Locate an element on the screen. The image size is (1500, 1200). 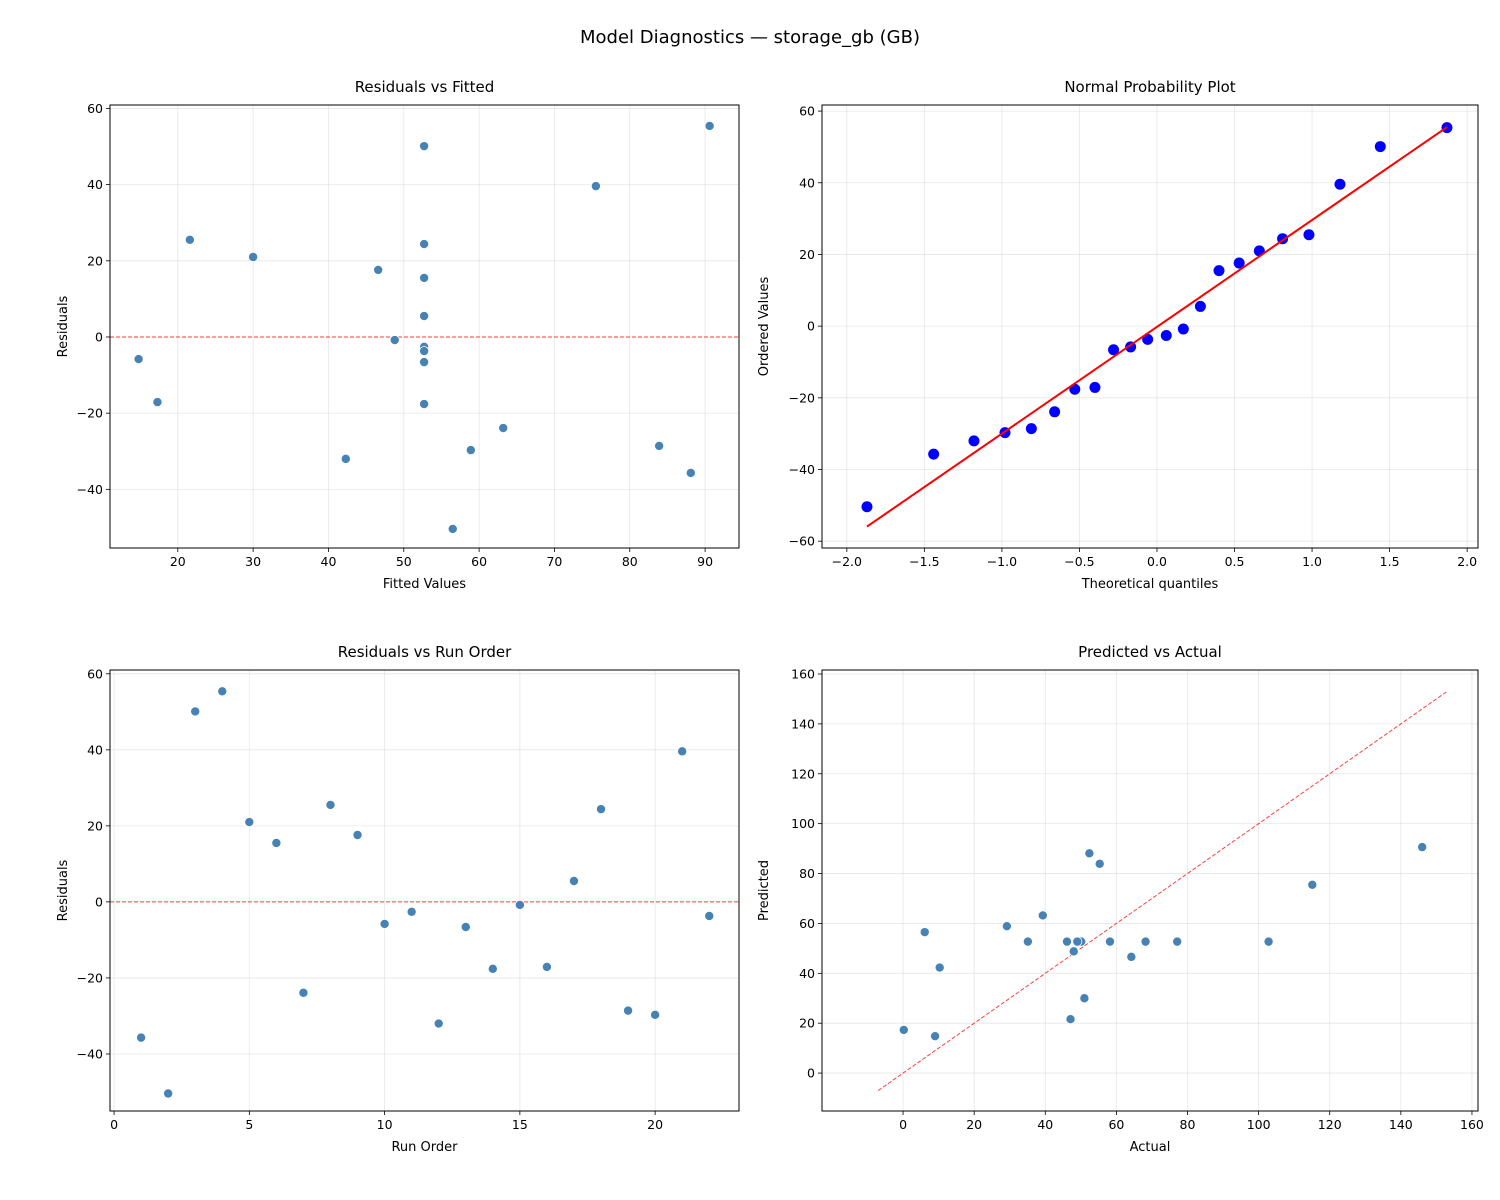
x-tick-label: 0.5 is located at coordinates (1235, 561).